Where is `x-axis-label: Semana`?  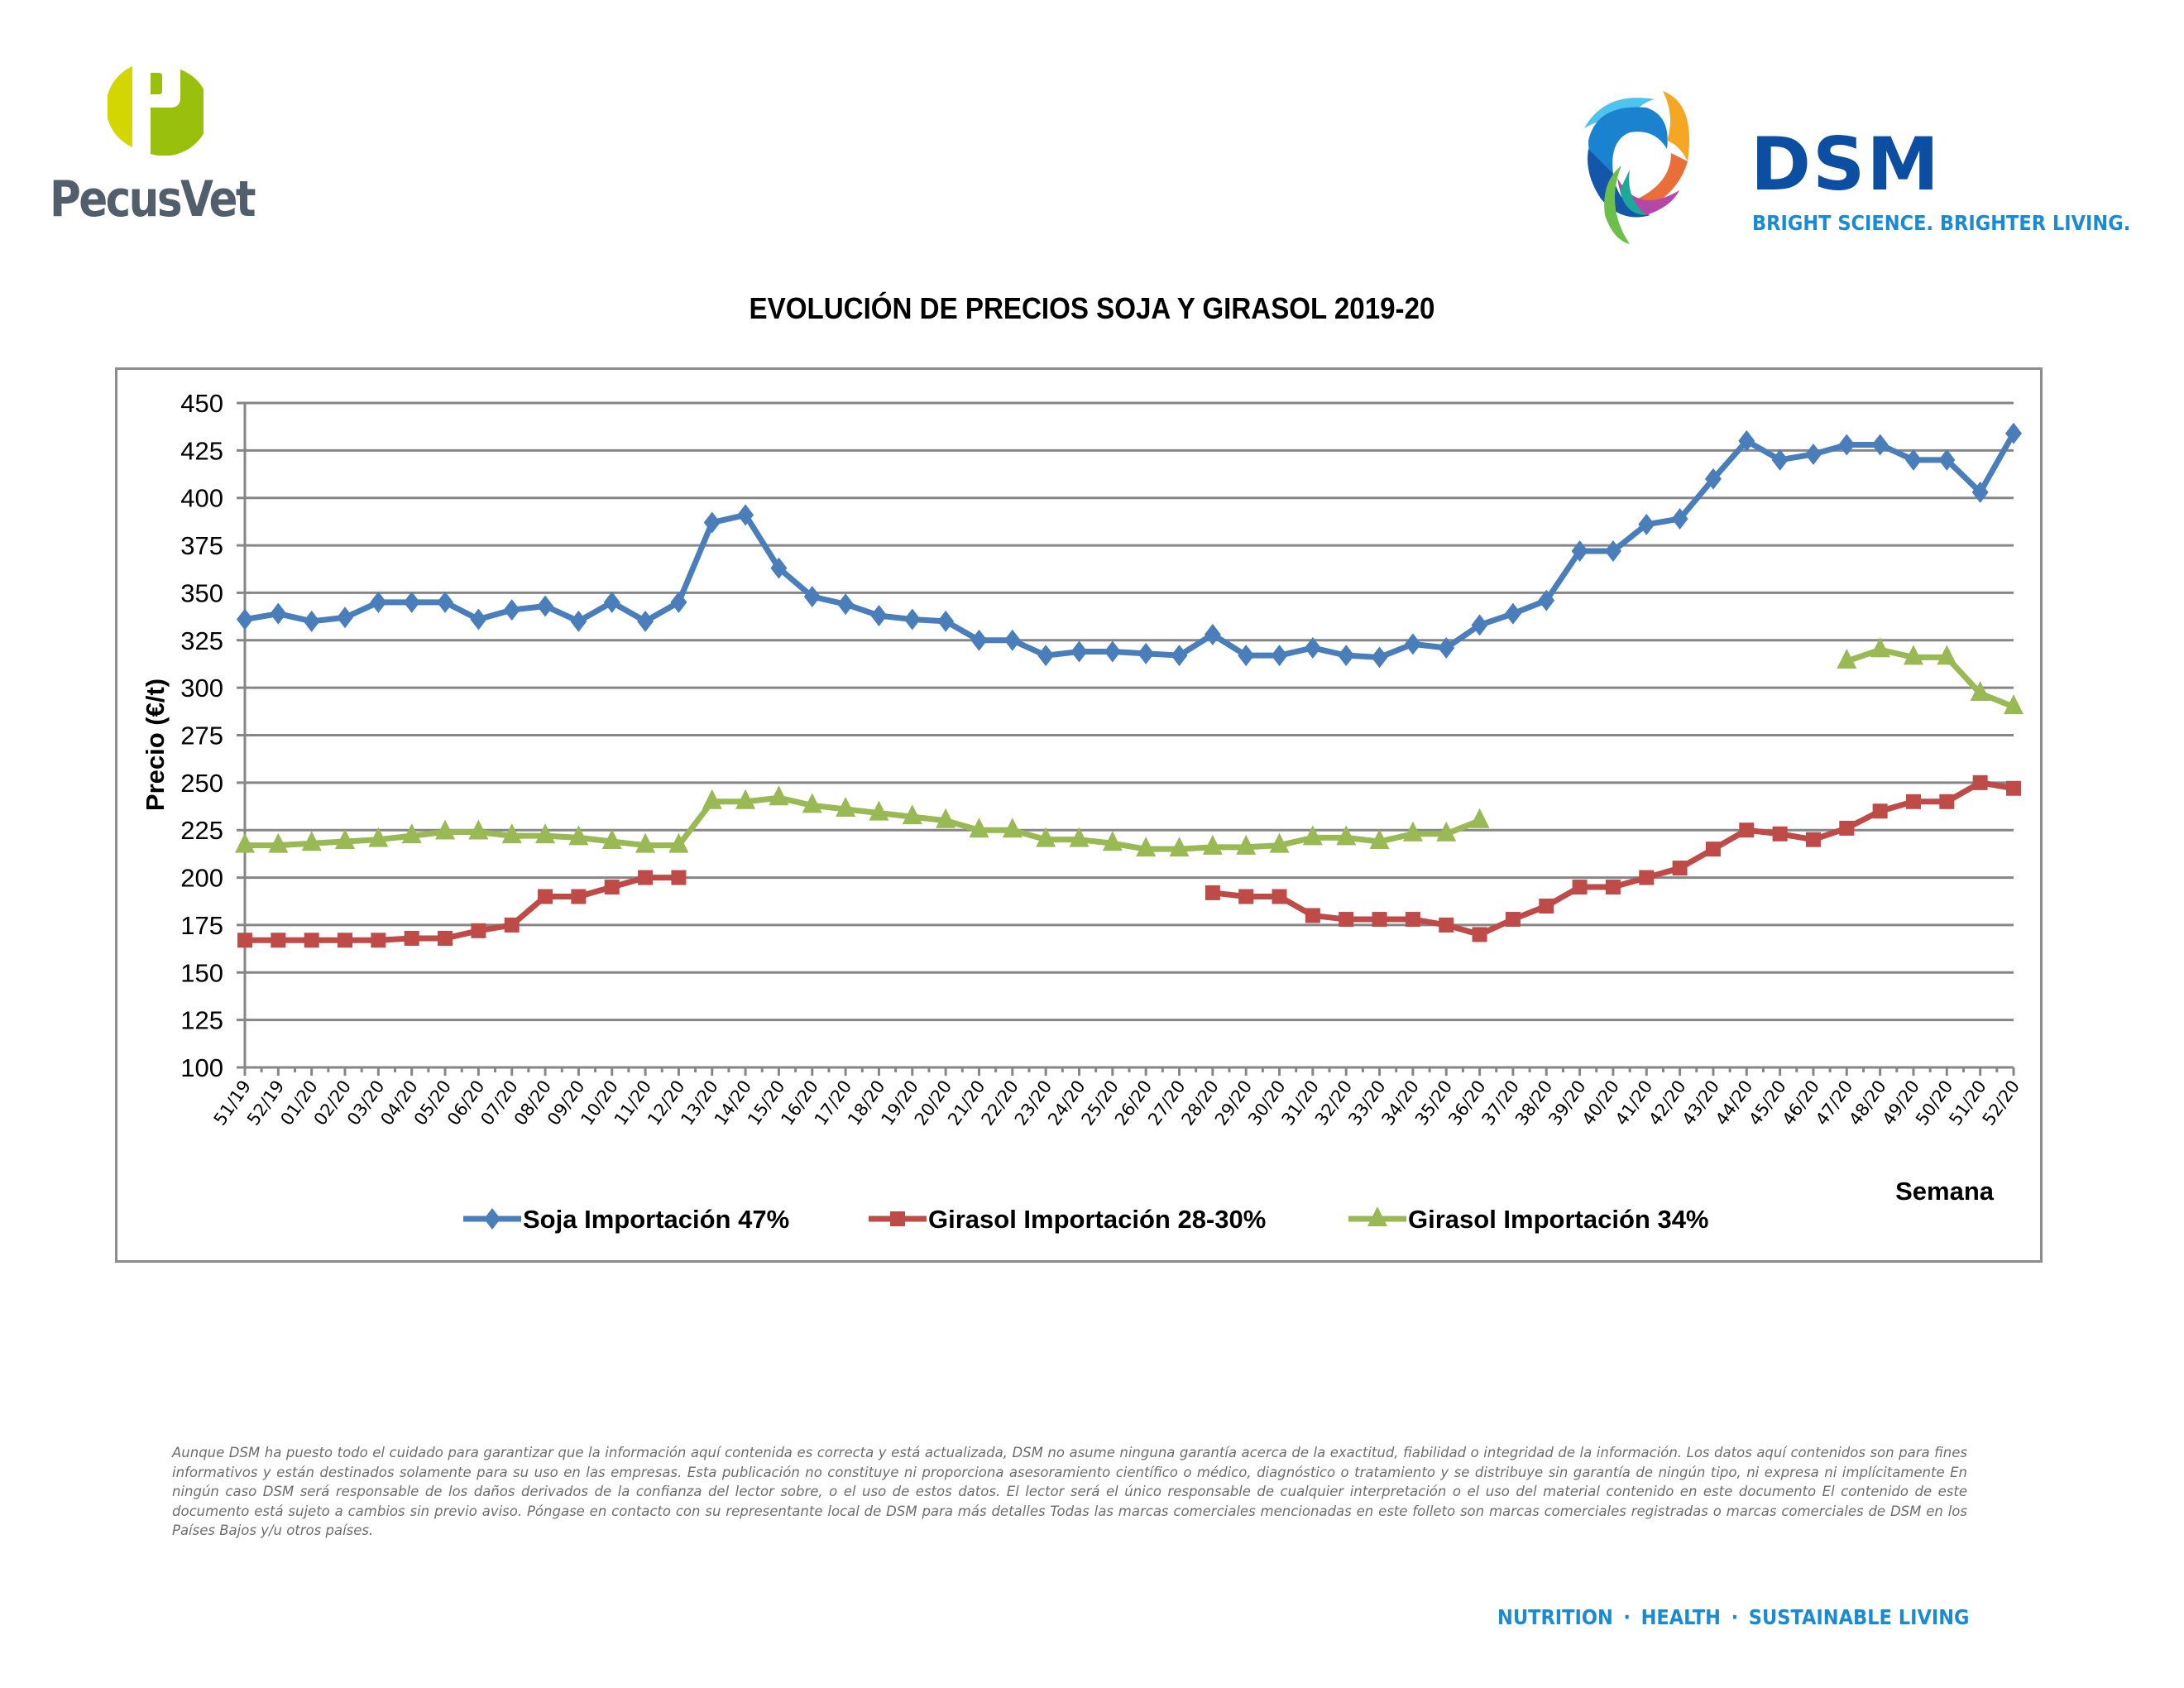 x-axis-label: Semana is located at coordinates (1945, 1191).